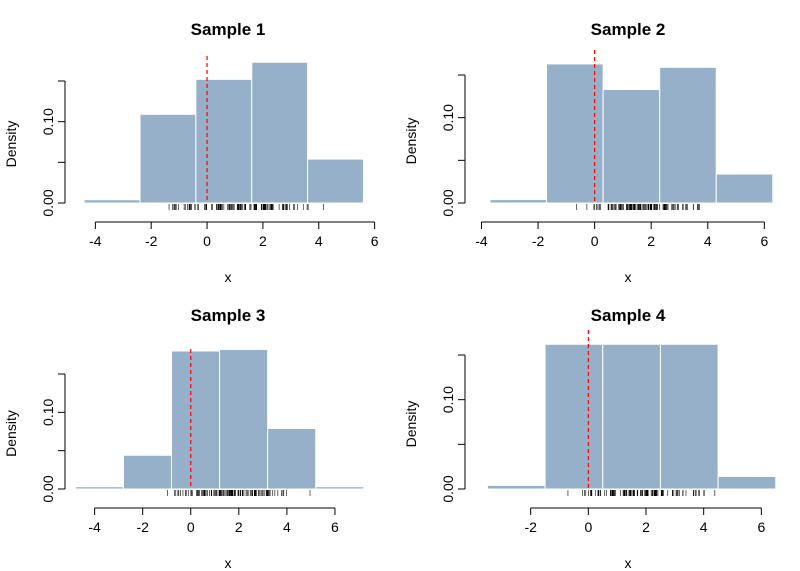  Describe the element at coordinates (628, 315) in the screenshot. I see `panel-title: Sample 4` at that location.